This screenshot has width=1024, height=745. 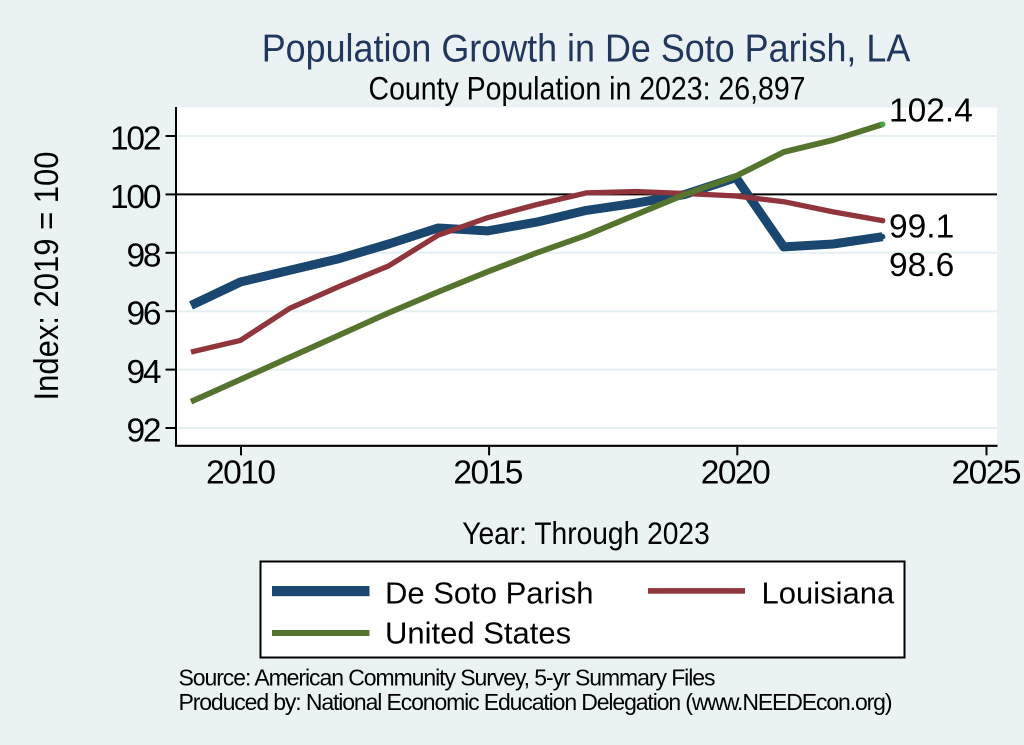 What do you see at coordinates (144, 431) in the screenshot?
I see `svg-text: 92` at bounding box center [144, 431].